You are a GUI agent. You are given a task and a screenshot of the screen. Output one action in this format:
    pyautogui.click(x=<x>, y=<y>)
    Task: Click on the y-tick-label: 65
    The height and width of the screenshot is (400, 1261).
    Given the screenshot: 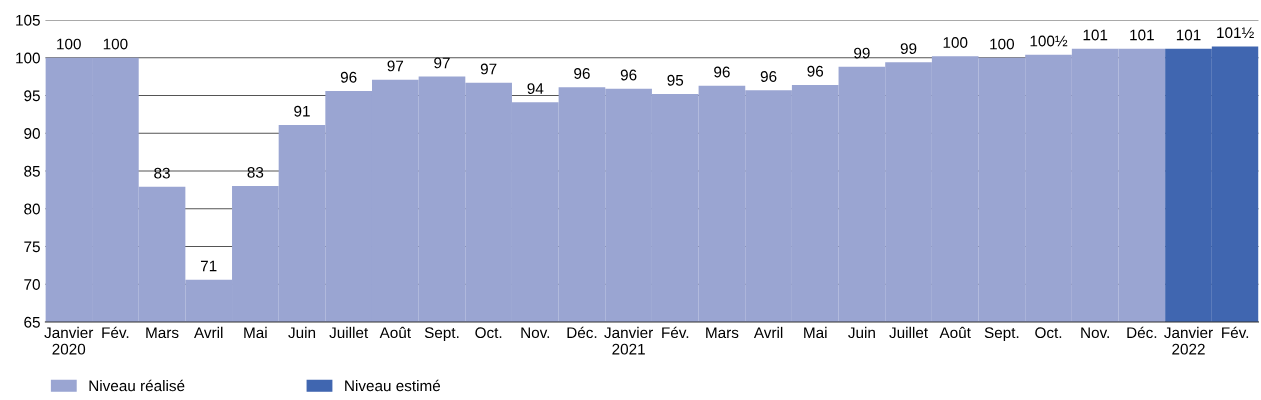 What is the action you would take?
    pyautogui.click(x=32, y=322)
    